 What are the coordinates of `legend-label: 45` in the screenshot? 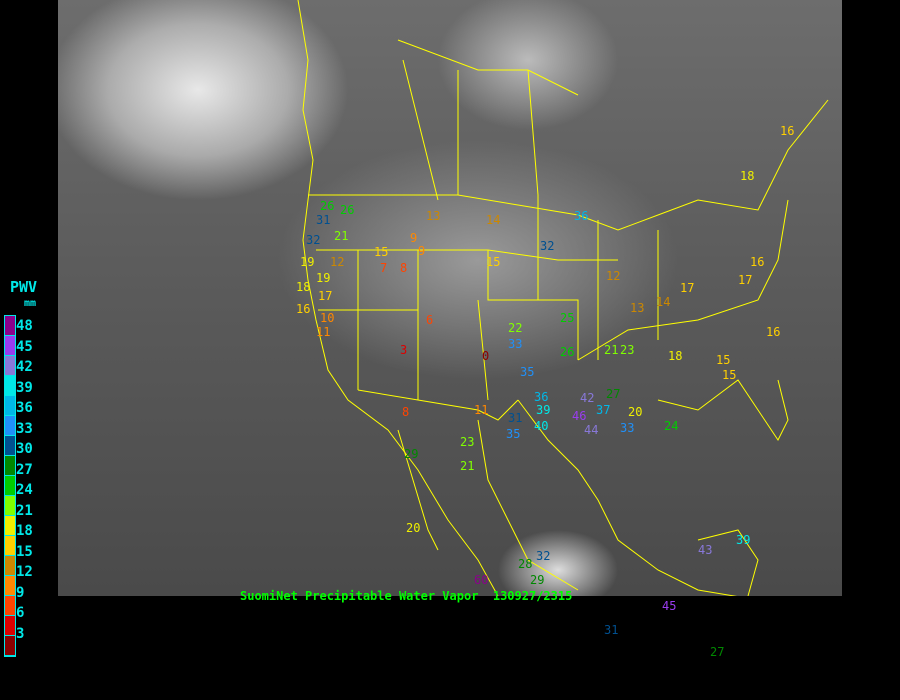 It's located at (24, 346).